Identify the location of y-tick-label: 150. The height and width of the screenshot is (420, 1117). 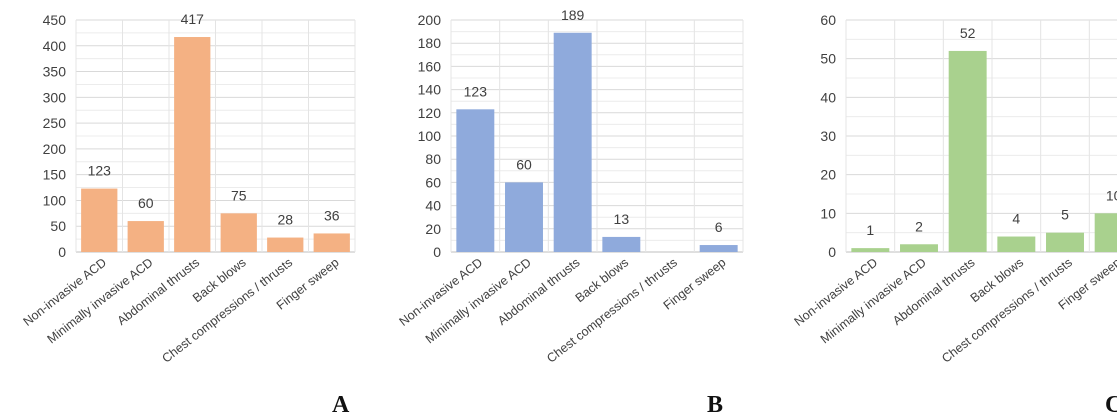
(55, 175).